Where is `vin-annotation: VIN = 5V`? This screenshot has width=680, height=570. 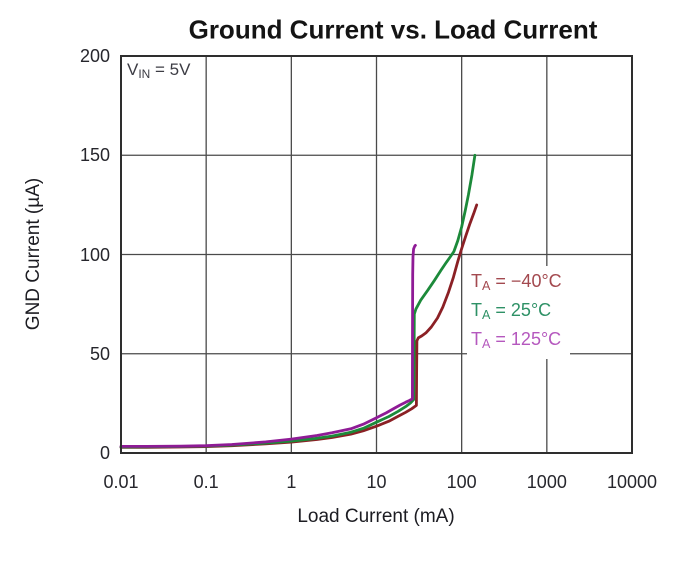
vin-annotation: VIN = 5V is located at coordinates (160, 71).